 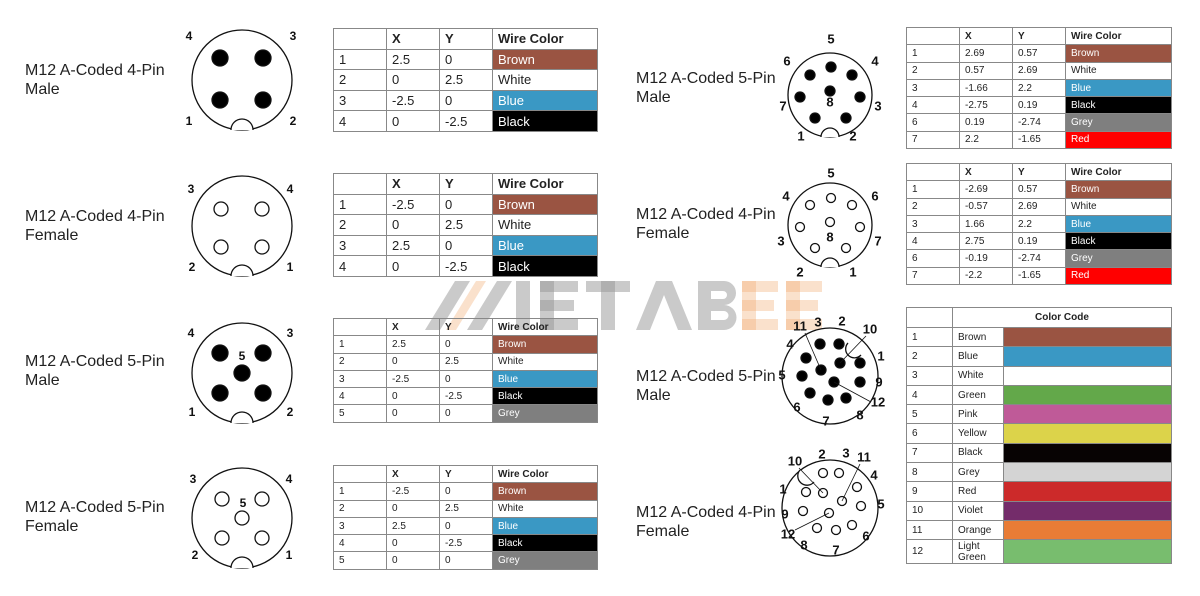 What do you see at coordinates (545, 121) in the screenshot?
I see `wire-color-cell: Black` at bounding box center [545, 121].